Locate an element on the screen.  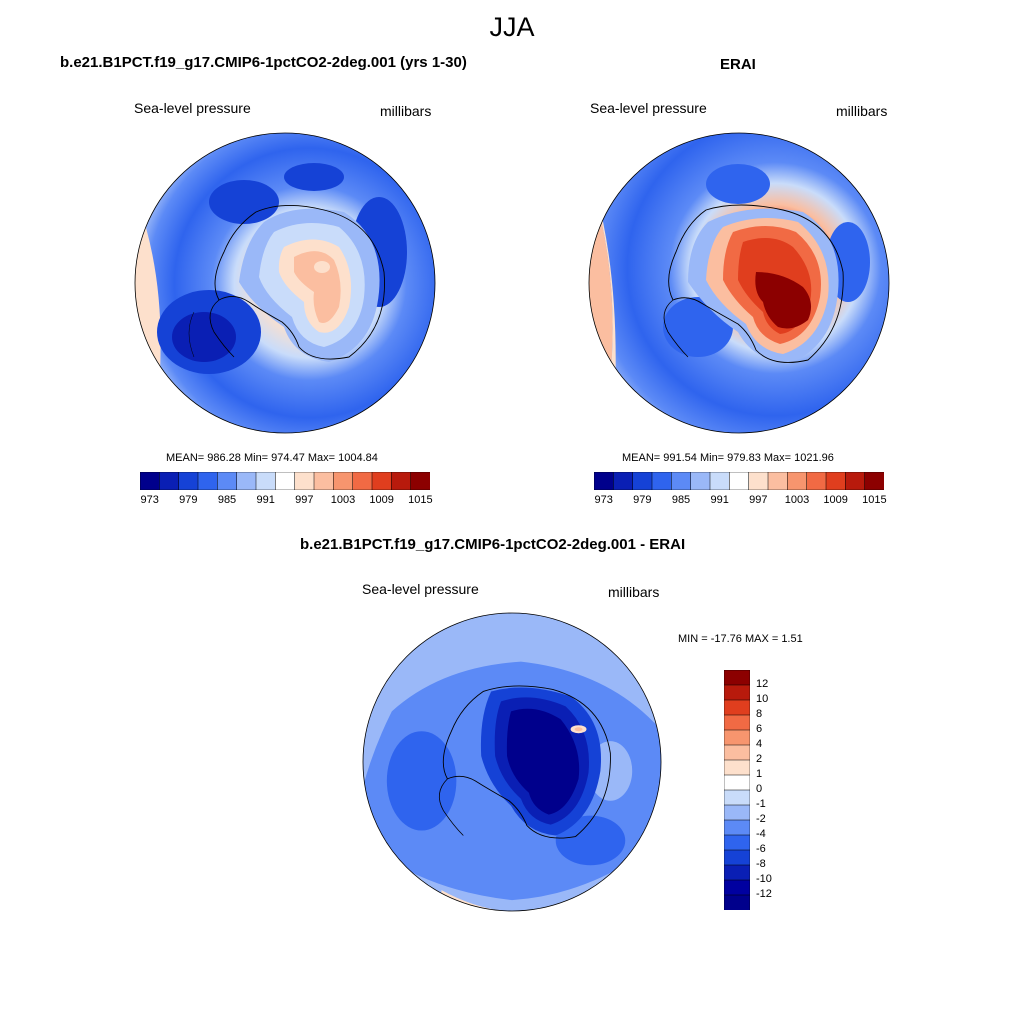
panel3-colorbar-tick-label: 1 is located at coordinates (759, 774).